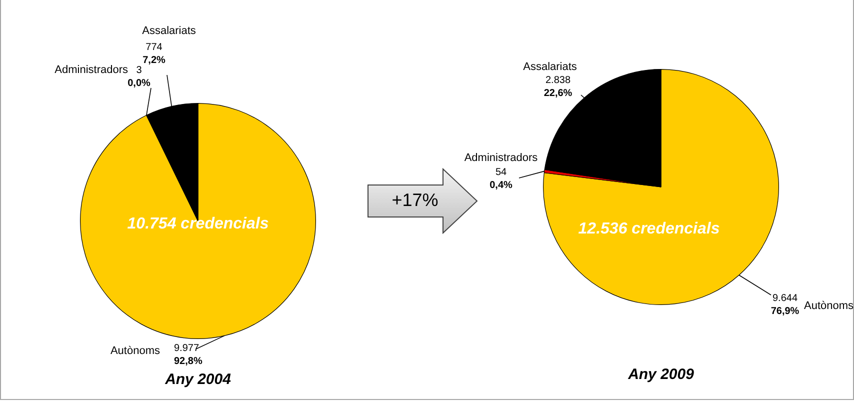  What do you see at coordinates (649, 229) in the screenshot?
I see `text: 12.536 credencials` at bounding box center [649, 229].